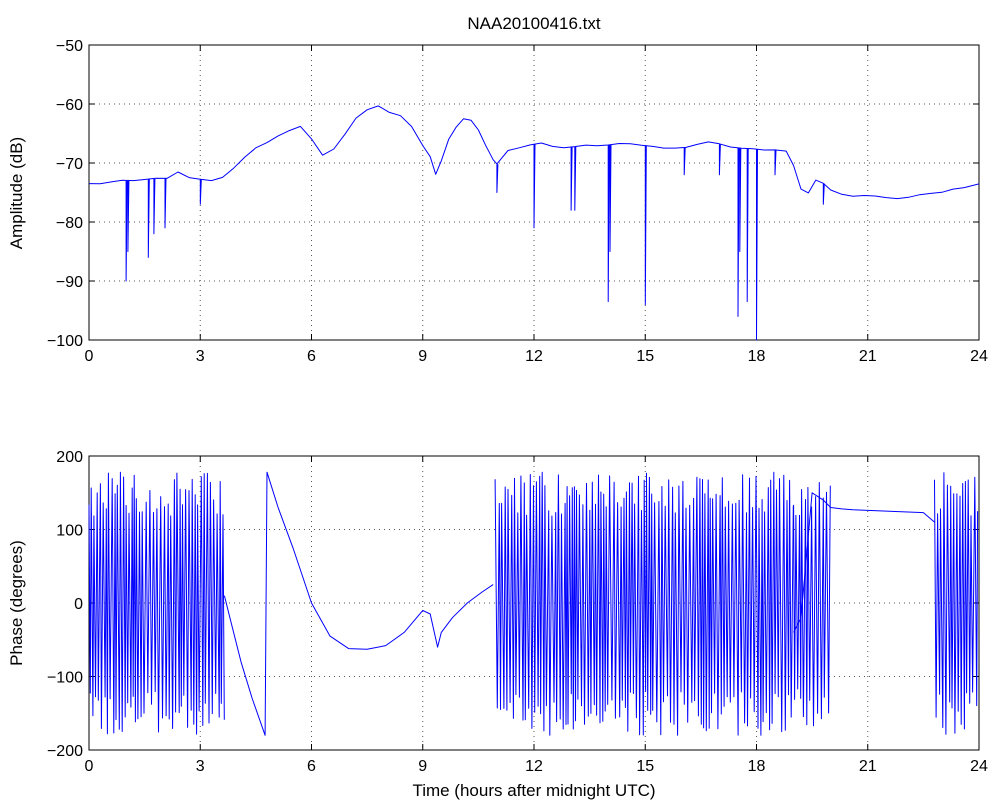 The image size is (998, 806). I want to click on amplitude-y-tick-label: −70, so click(69, 164).